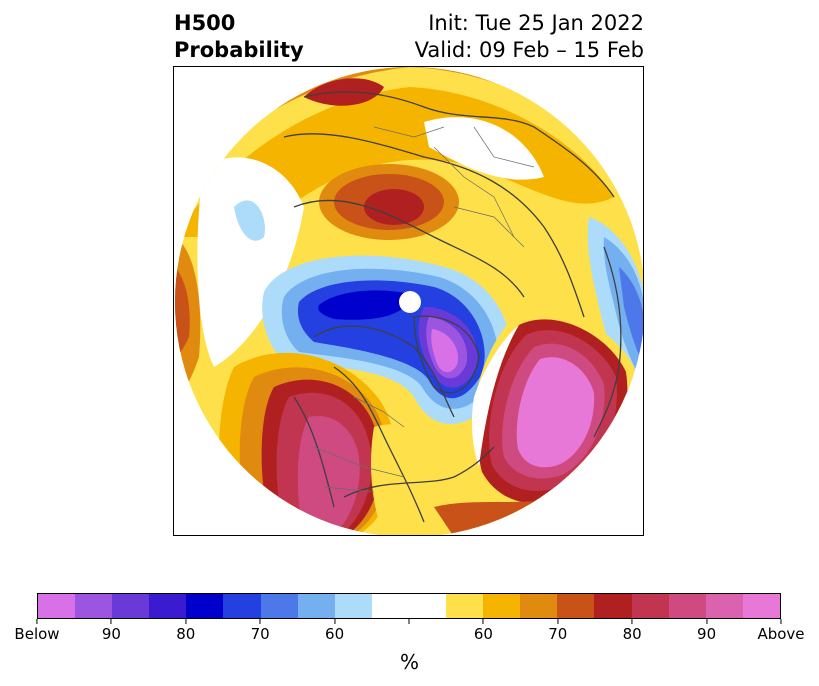  Describe the element at coordinates (424, 309) in the screenshot. I see `country-borders` at that location.